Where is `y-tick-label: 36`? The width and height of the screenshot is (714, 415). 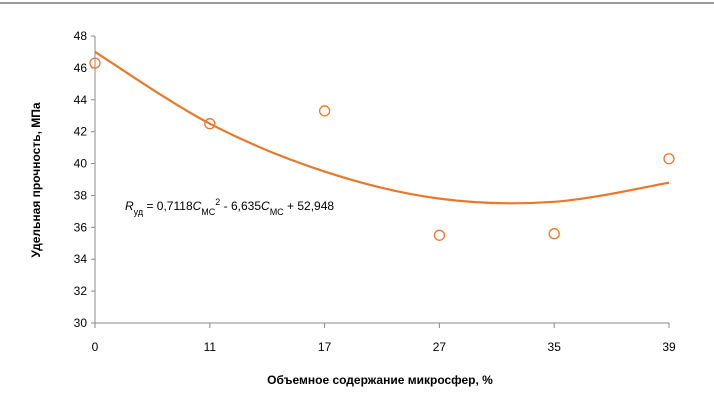 y-tick-label: 36 is located at coordinates (81, 227).